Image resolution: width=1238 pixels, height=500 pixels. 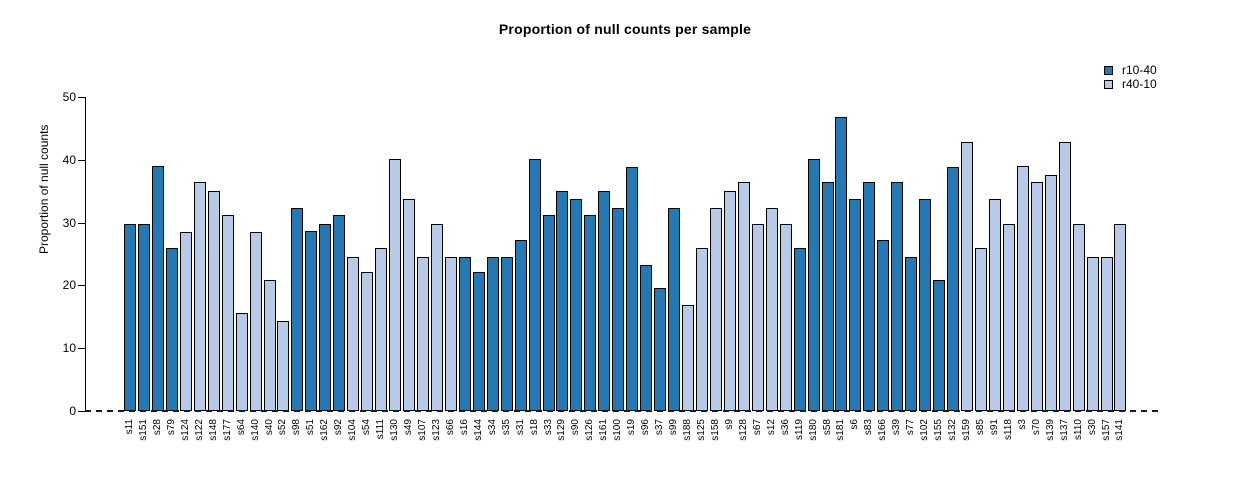 I want to click on x-tick-label: s180, so click(x=813, y=430).